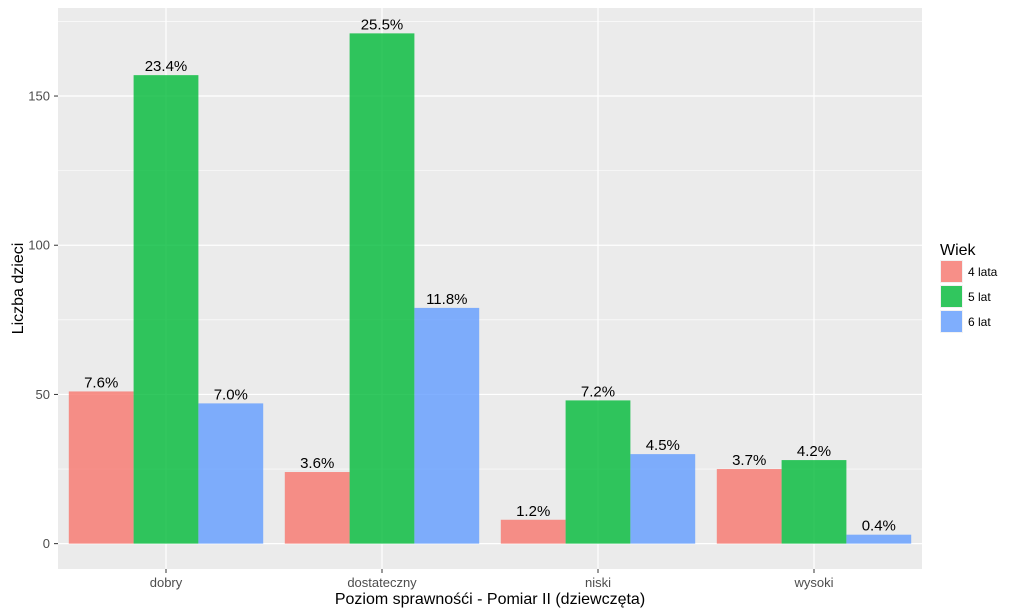 The height and width of the screenshot is (615, 1024). I want to click on x-tick-label: dobry, so click(166, 582).